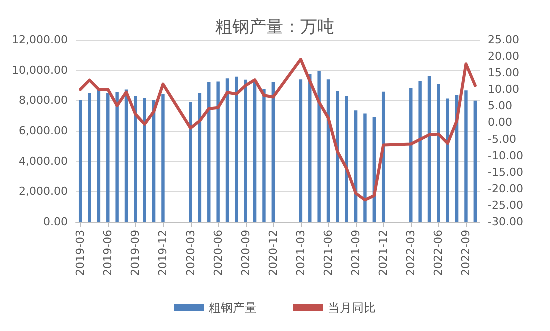 This screenshot has width=550, height=331. What do you see at coordinates (500, 106) in the screenshot?
I see `y2-tick-label: 5.00` at bounding box center [500, 106].